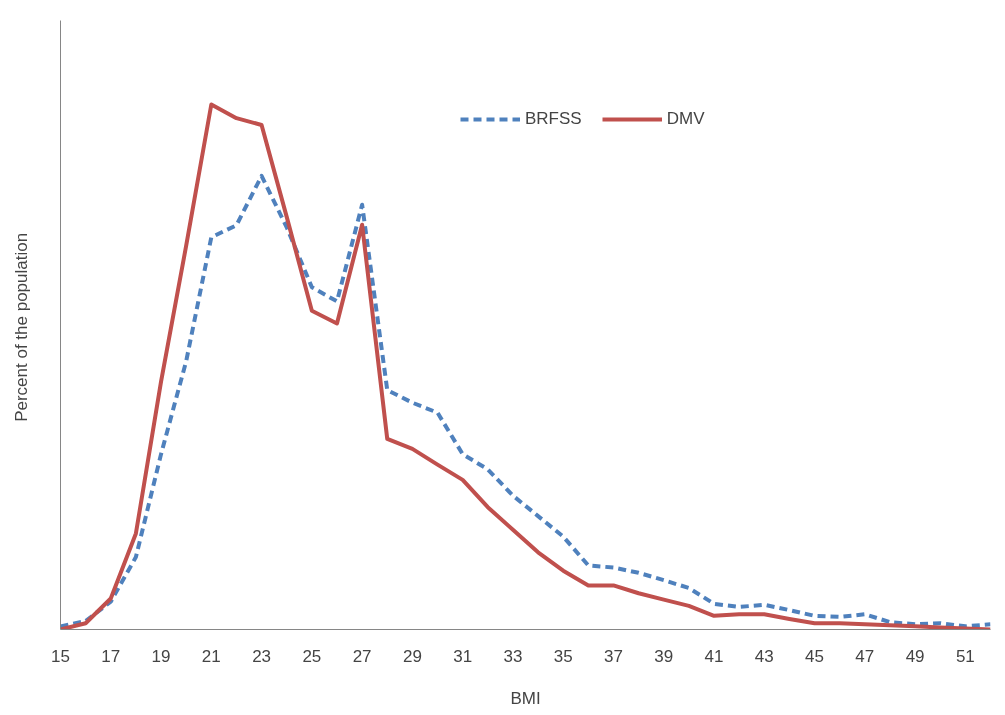 This screenshot has height=715, width=1005. What do you see at coordinates (764, 656) in the screenshot?
I see `x-tick-label: 43` at bounding box center [764, 656].